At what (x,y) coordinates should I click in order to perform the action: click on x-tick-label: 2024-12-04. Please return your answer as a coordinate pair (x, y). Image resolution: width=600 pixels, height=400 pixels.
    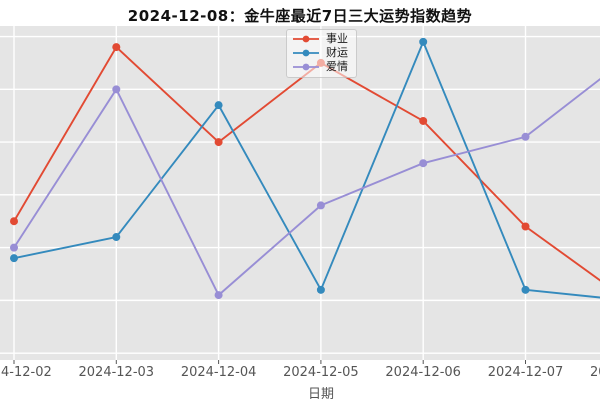
    Looking at the image, I should click on (218, 372).